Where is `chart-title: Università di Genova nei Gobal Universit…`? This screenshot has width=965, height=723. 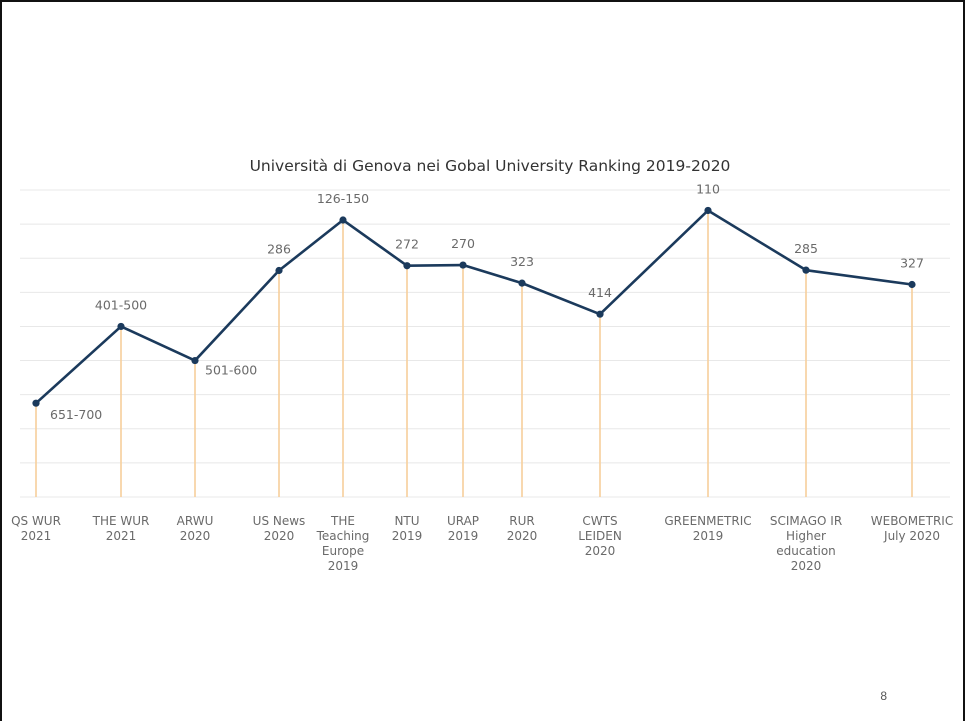
chart-title: Università di Genova nei Gobal Universit… is located at coordinates (490, 166).